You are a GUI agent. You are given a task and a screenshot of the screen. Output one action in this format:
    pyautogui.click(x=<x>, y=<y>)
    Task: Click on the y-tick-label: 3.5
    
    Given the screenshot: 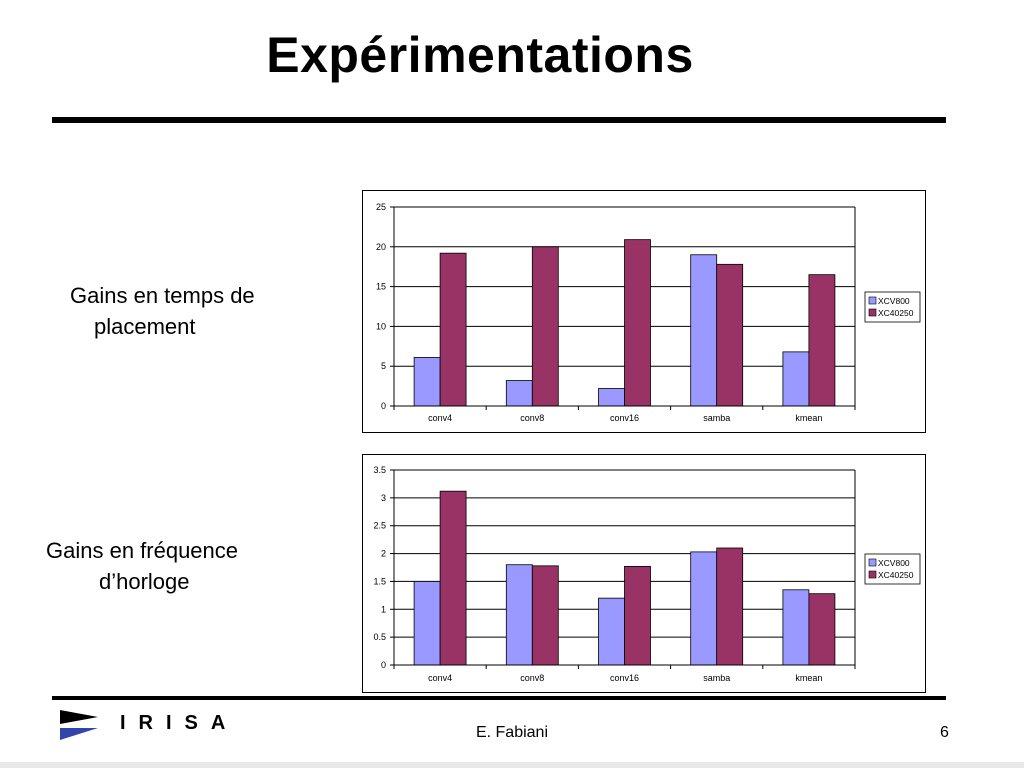 What is the action you would take?
    pyautogui.click(x=379, y=470)
    